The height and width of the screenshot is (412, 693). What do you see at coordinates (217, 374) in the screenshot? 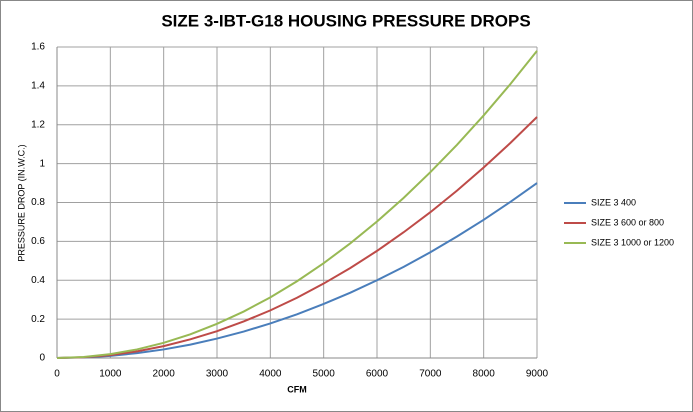
I see `x-tick-label: 3000` at bounding box center [217, 374].